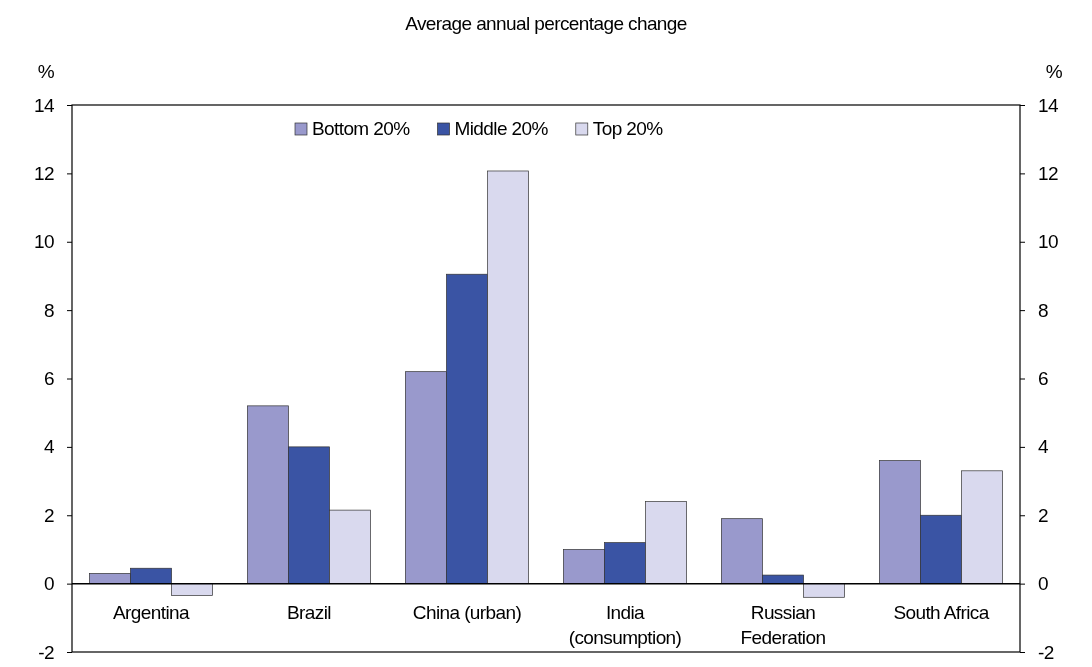 Image resolution: width=1092 pixels, height=667 pixels. Describe the element at coordinates (467, 612) in the screenshot. I see `x-tick-label: China (urban)` at that location.